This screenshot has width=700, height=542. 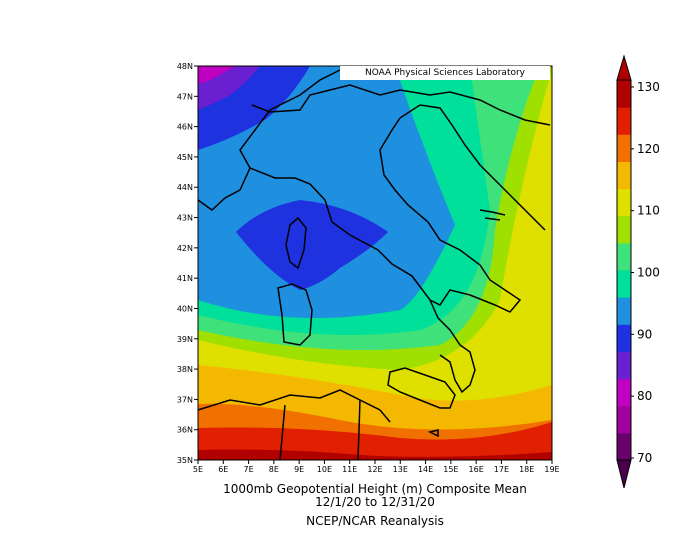 What do you see at coordinates (445, 73) in the screenshot?
I see `credit-label: NOAA Physical Sciences Laboratory` at bounding box center [445, 73].